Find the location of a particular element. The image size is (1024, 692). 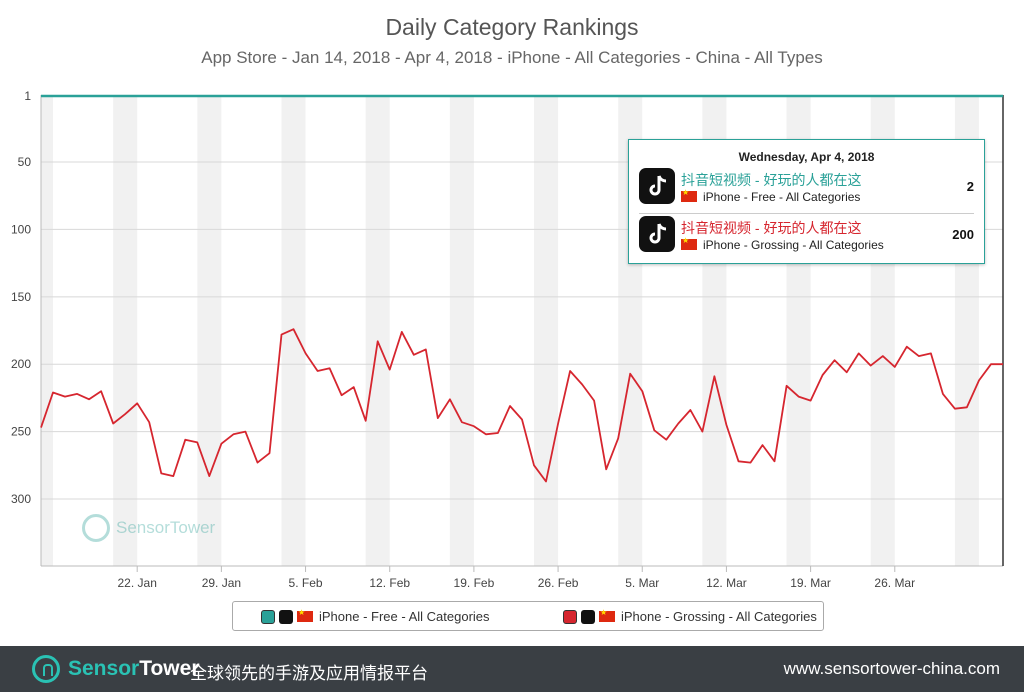

legend-item-free: iPhone - Free - All Categories is located at coordinates (375, 616).